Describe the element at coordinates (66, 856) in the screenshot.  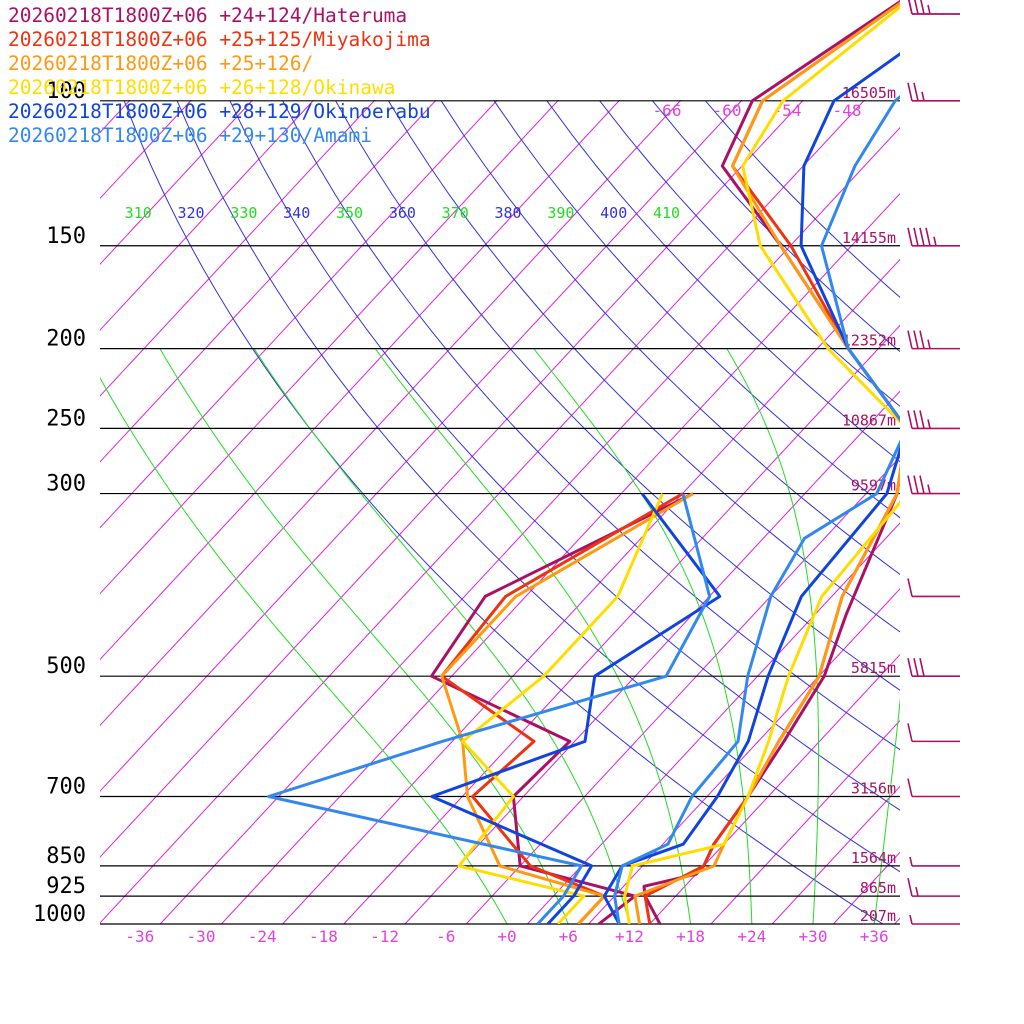
I see `pressure-tick-label: 850` at that location.